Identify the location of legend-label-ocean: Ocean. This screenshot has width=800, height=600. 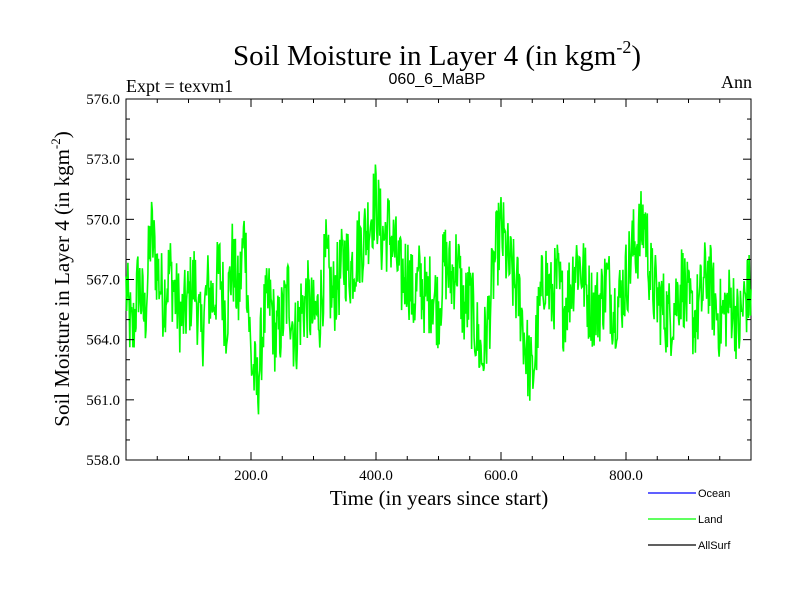
(714, 494).